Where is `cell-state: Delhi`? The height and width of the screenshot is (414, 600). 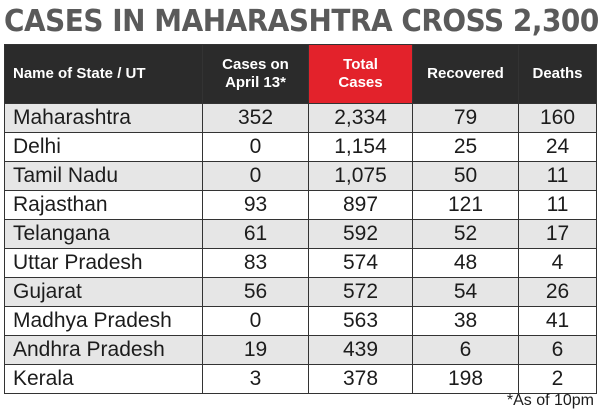 cell-state: Delhi is located at coordinates (103, 147).